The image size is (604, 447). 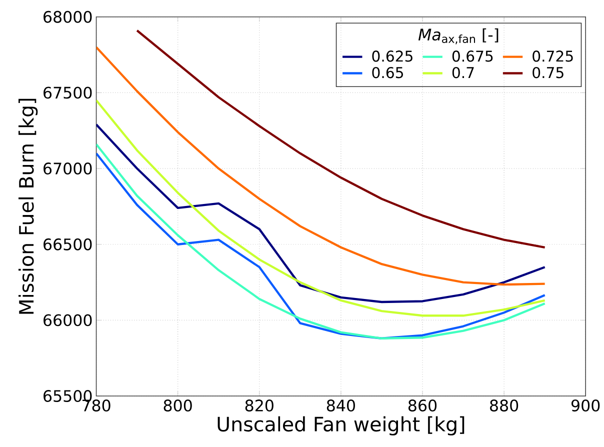 What do you see at coordinates (472, 56) in the screenshot?
I see `legend-label: 0.675` at bounding box center [472, 56].